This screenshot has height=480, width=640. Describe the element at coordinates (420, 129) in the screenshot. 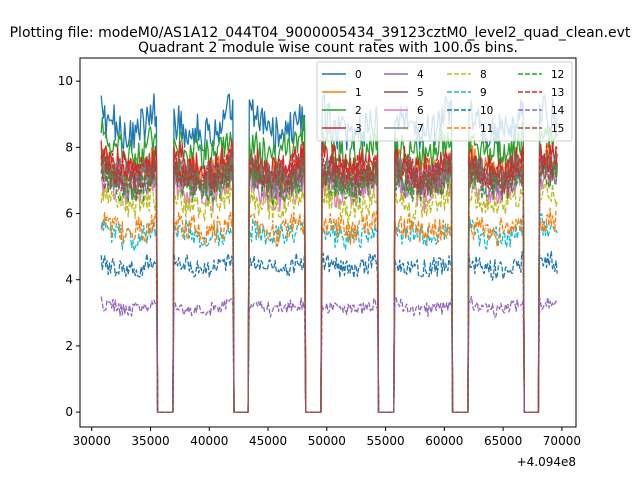

I see `legend-label-7: 7` at that location.